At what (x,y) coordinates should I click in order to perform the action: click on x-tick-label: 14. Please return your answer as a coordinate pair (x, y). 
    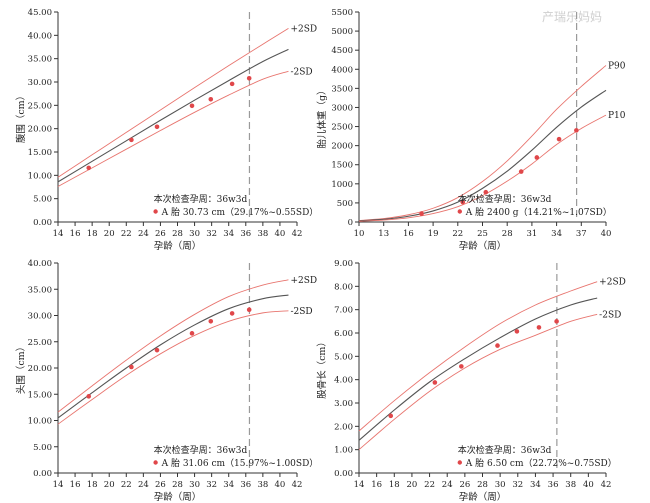
    Looking at the image, I should click on (359, 485).